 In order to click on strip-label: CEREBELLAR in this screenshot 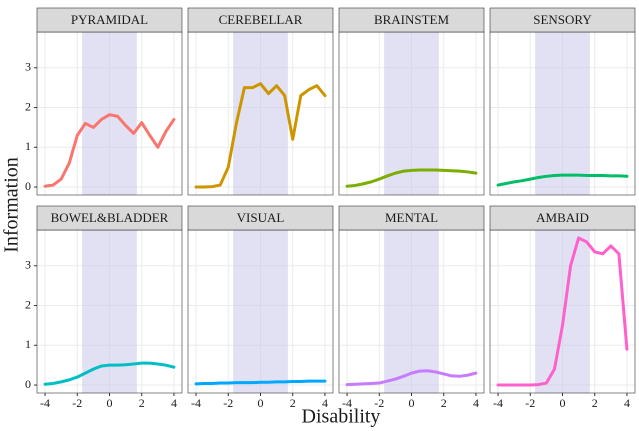, I will do `click(261, 19)`.